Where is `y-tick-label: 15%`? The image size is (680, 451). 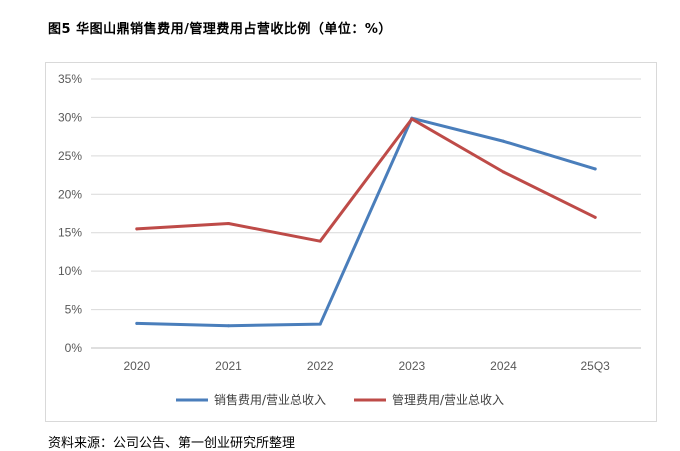 y-tick-label: 15% is located at coordinates (70, 233).